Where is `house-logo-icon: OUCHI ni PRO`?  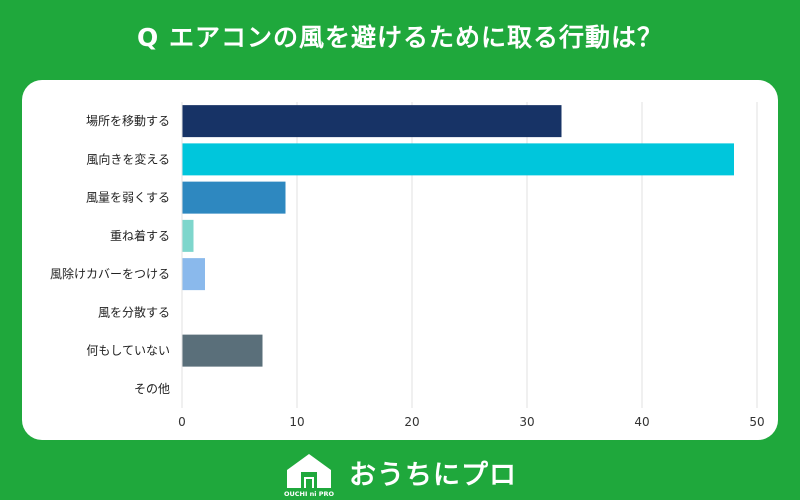
house-logo-icon: OUCHI ni PRO is located at coordinates (309, 475).